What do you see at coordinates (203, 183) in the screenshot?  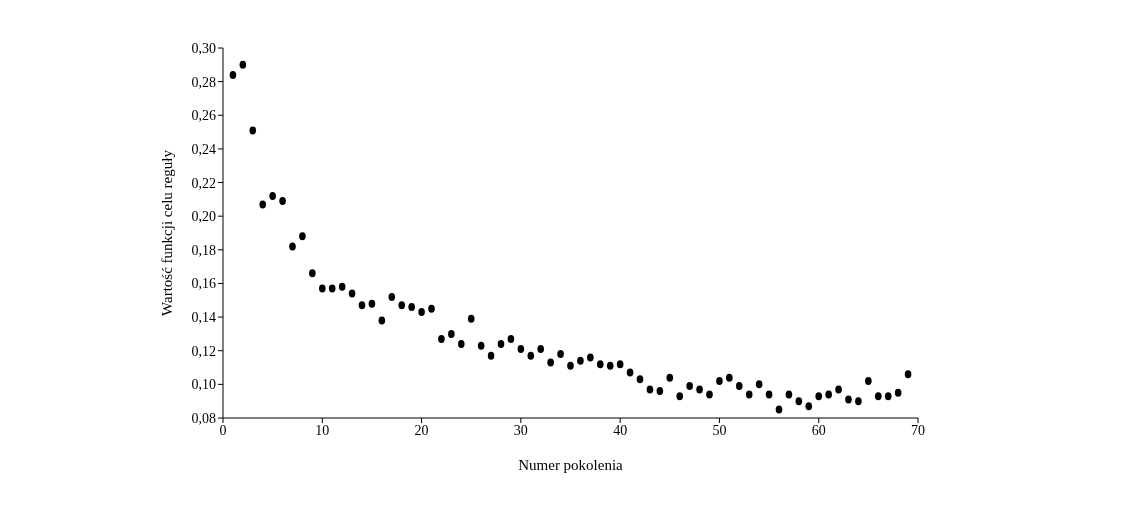 I see `y-tick-label: 0,22` at bounding box center [203, 183].